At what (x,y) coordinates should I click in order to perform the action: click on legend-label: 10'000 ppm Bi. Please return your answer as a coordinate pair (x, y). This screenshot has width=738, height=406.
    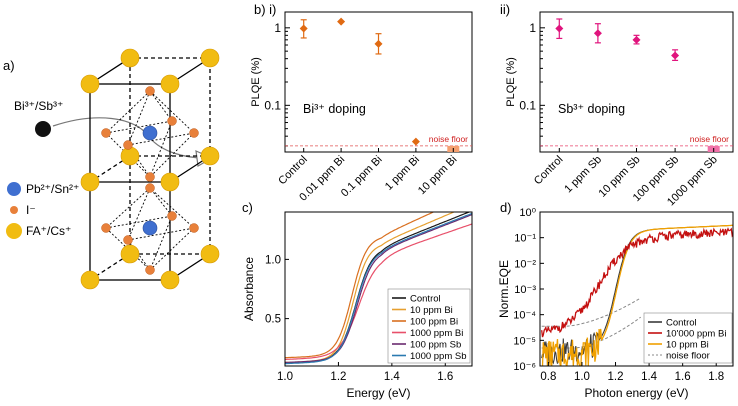
    Looking at the image, I should click on (696, 334).